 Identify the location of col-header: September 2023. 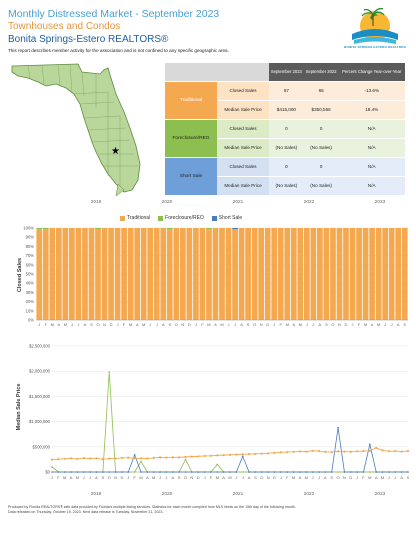
(286, 72).